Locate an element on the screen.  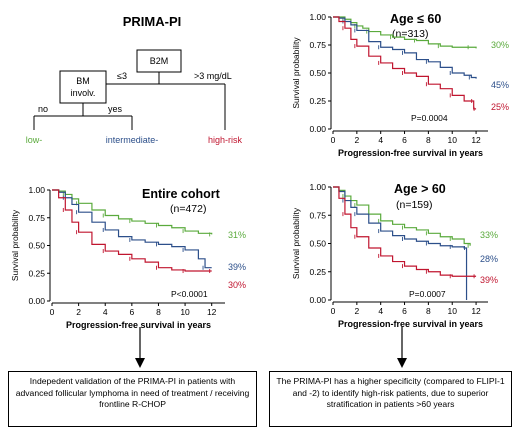
chart-title: Age > 60 is located at coordinates (420, 189).